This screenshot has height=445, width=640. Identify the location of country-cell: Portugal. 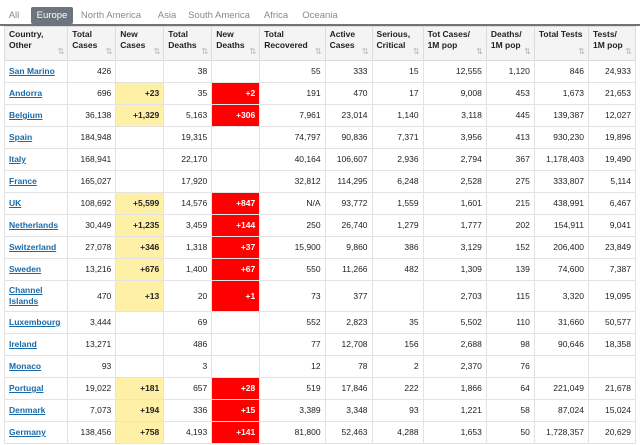
(36, 388).